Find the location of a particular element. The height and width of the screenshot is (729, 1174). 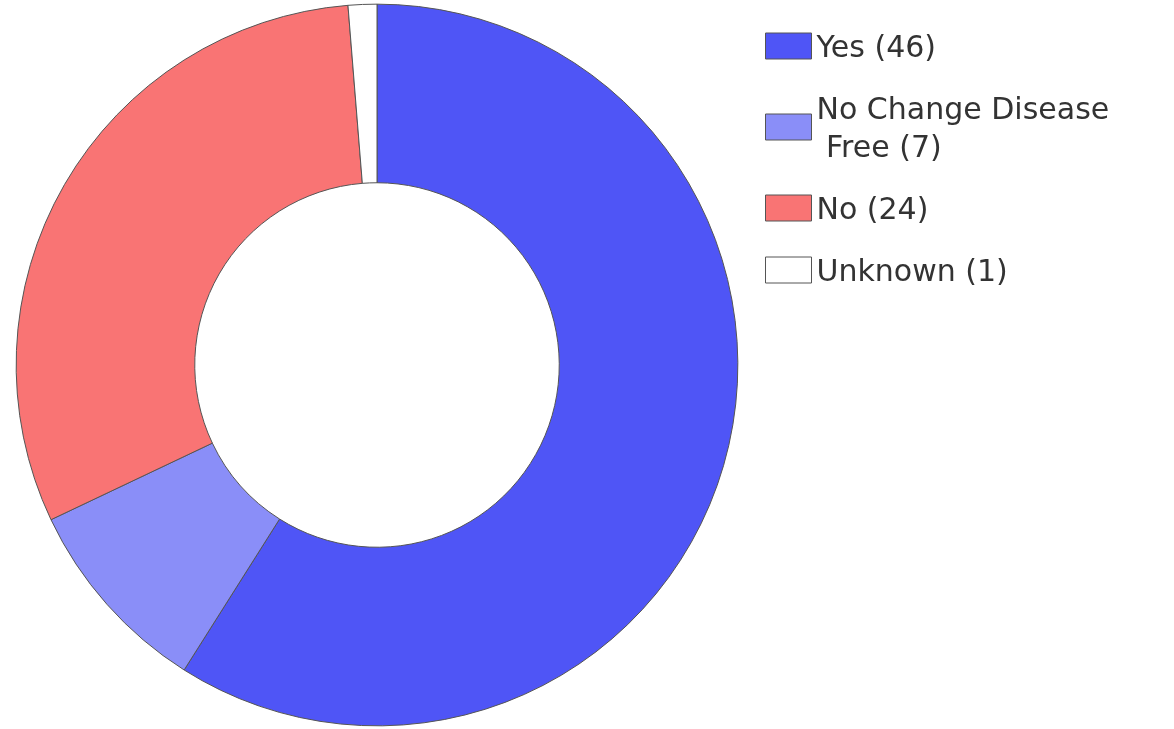

legend-label: No (24) is located at coordinates (872, 208).